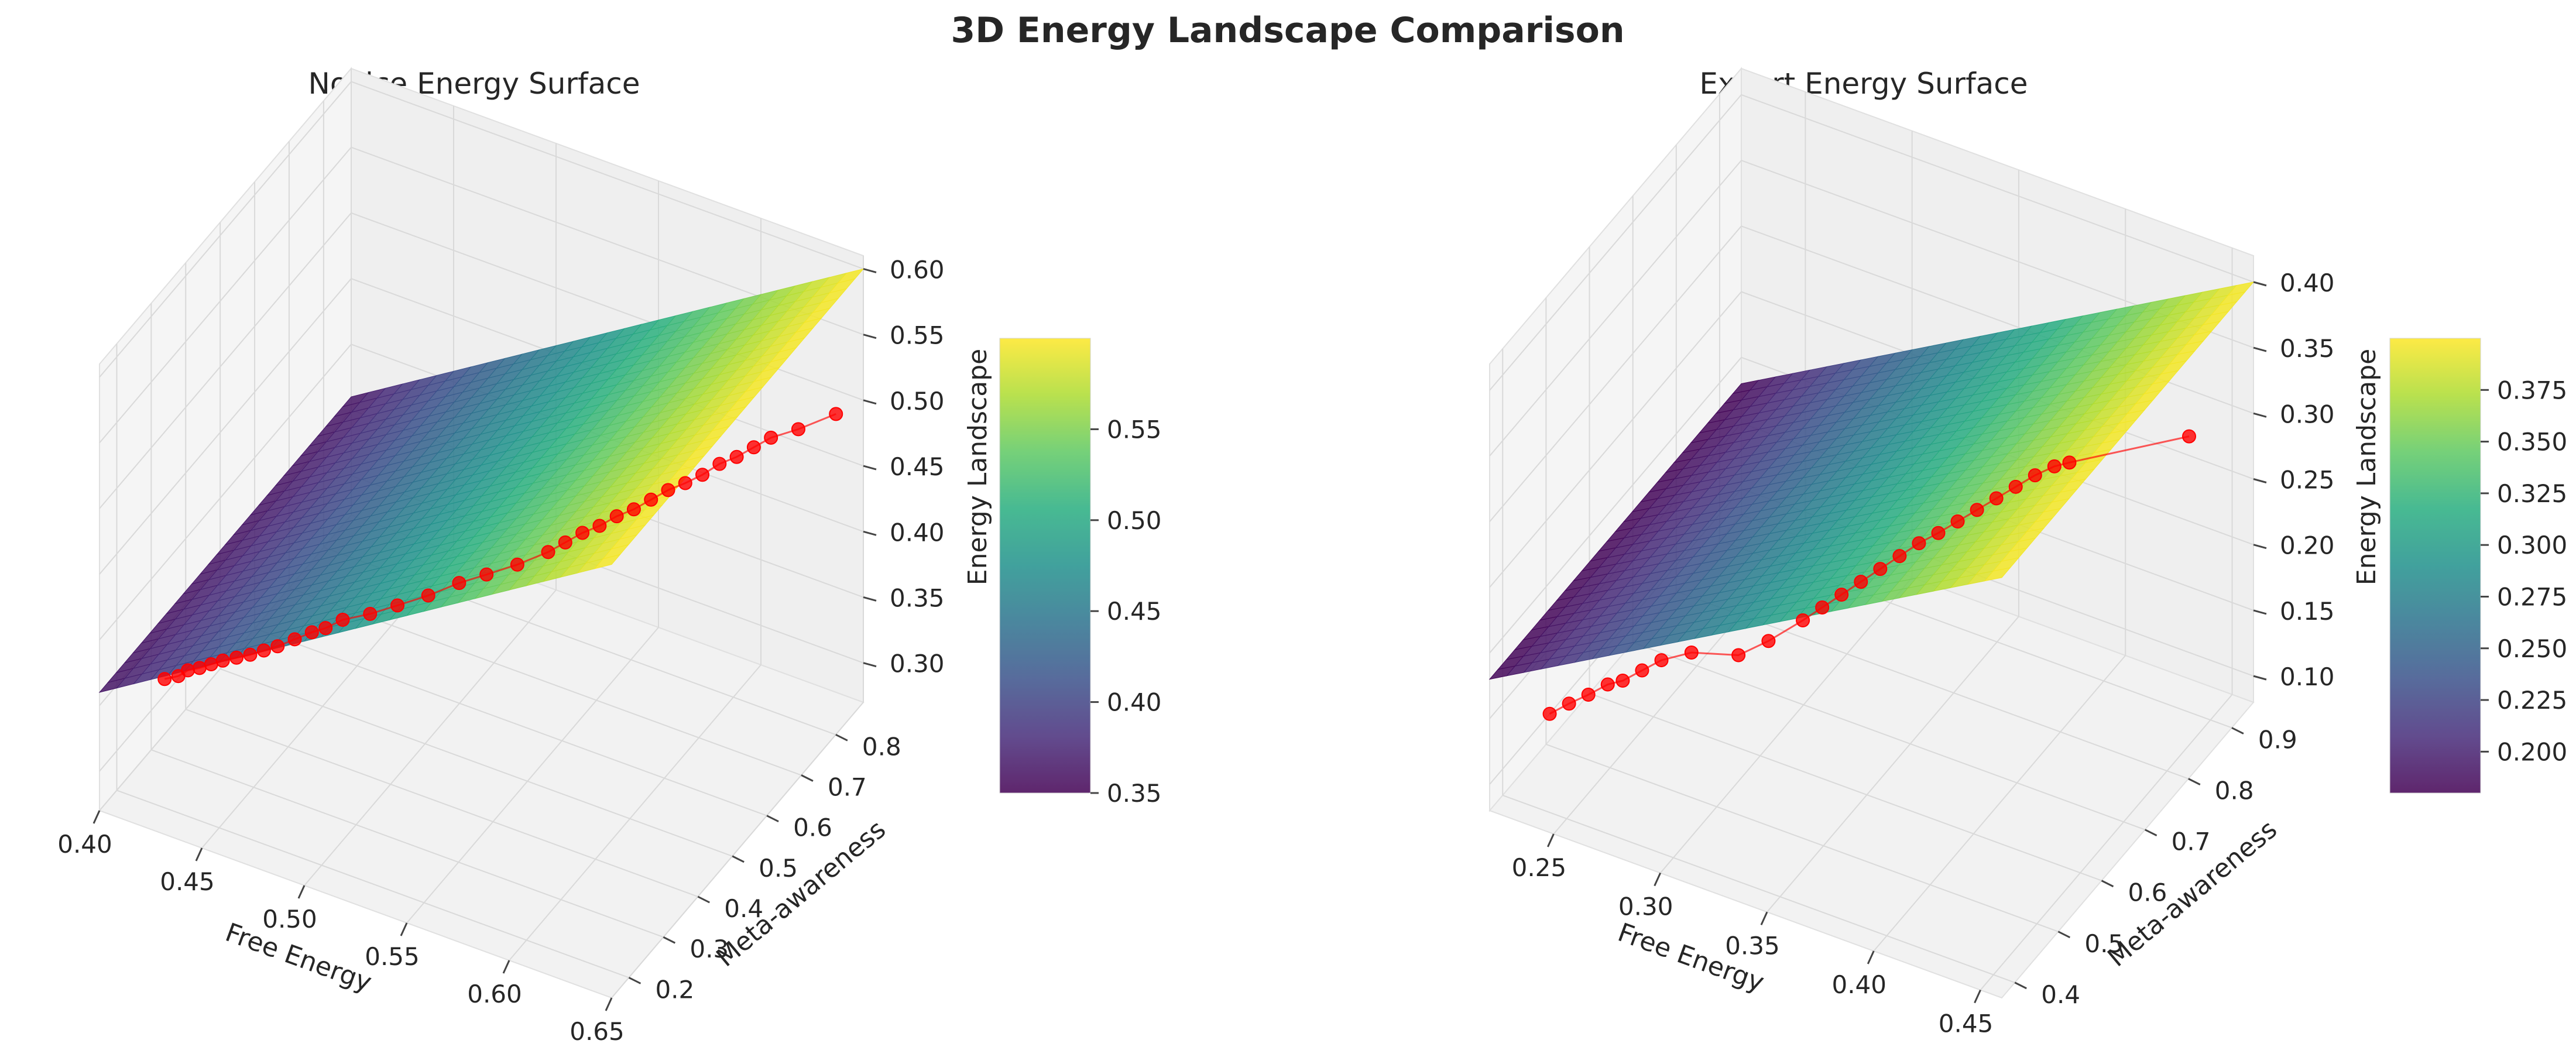 The width and height of the screenshot is (2576, 1047). I want to click on z-tick-label: 0.30, so click(2308, 414).